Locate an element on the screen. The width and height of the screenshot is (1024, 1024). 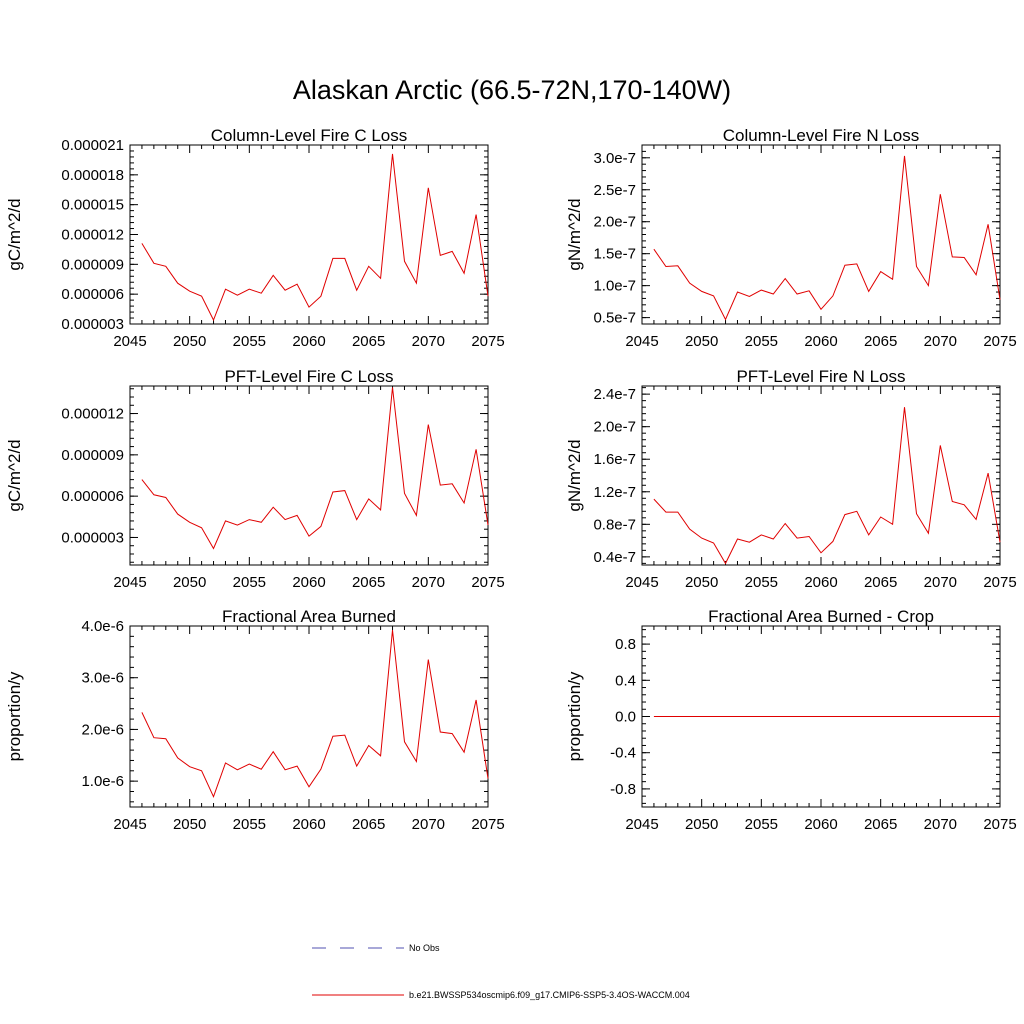
y-tick-label: 0.5e-7 is located at coordinates (614, 318).